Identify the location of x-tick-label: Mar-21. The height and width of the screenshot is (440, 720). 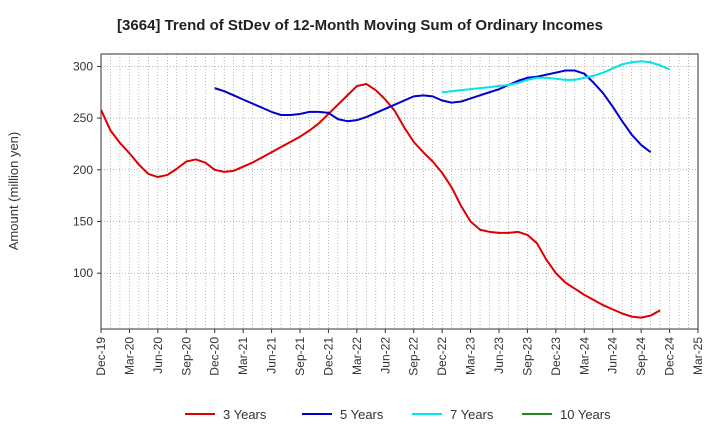
(243, 356).